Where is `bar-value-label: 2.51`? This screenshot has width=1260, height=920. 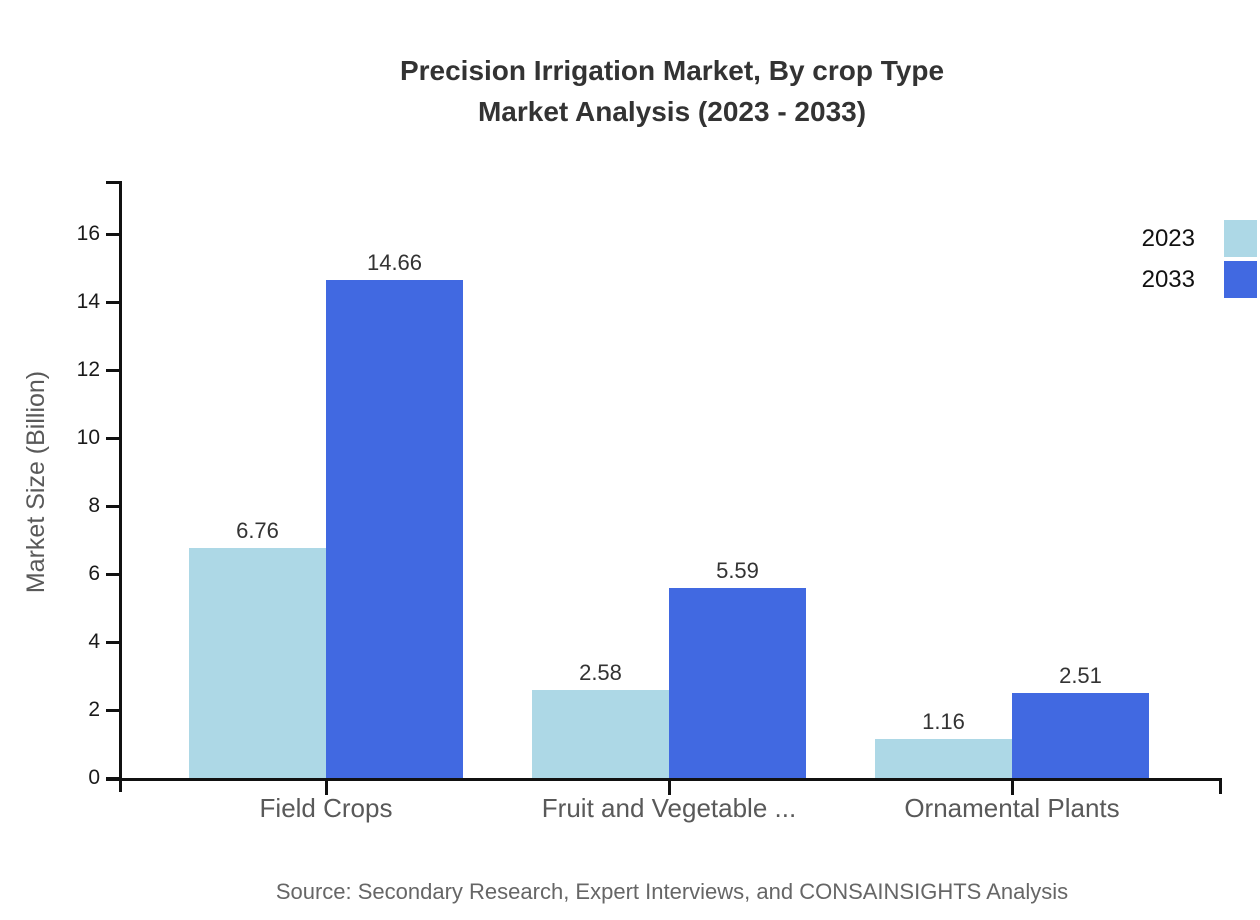
bar-value-label: 2.51 is located at coordinates (1080, 675).